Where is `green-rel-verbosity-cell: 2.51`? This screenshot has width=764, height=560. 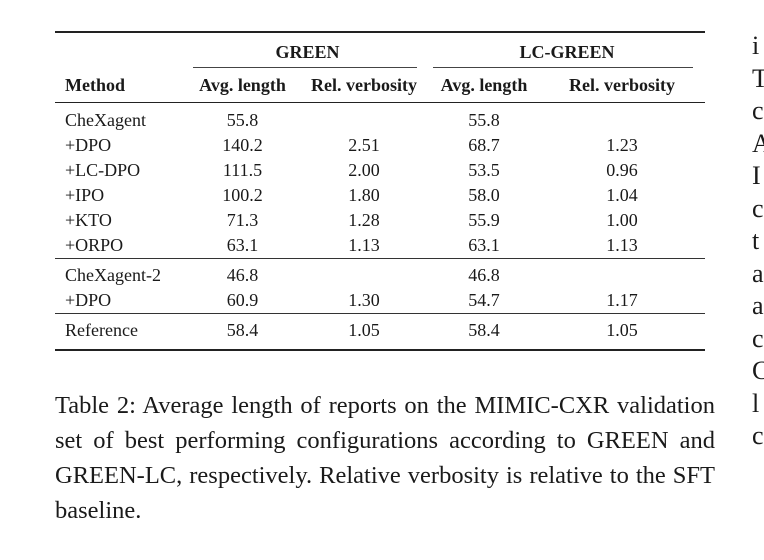
green-rel-verbosity-cell: 2.51 is located at coordinates (364, 145).